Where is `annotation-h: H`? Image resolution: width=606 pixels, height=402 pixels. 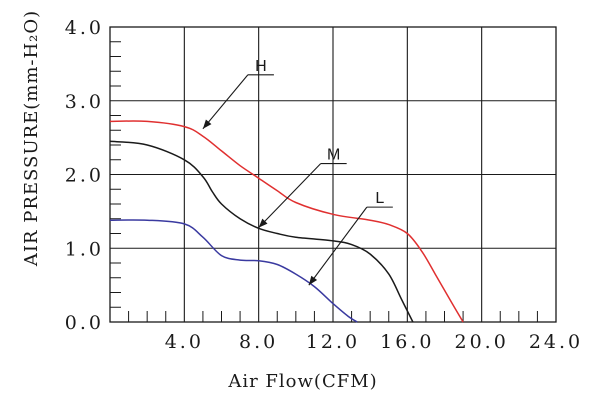
annotation-h: H is located at coordinates (238, 94).